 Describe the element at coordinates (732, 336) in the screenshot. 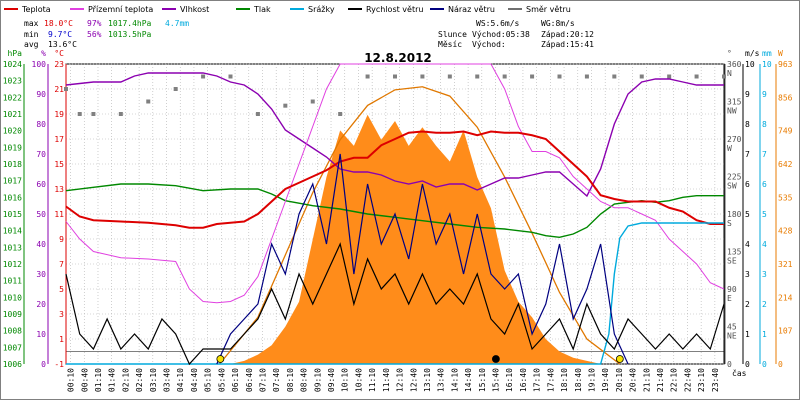

I see `direction-tick-dir: NE` at that location.